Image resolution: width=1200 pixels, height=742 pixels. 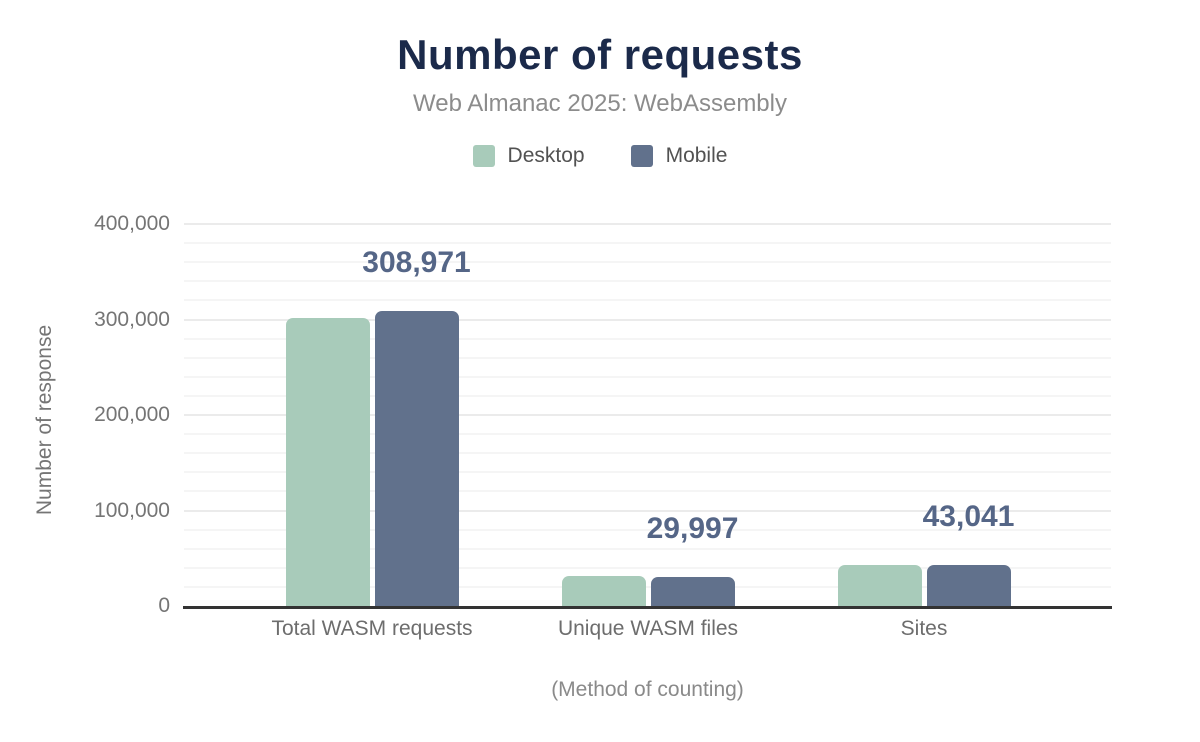 What do you see at coordinates (647, 607) in the screenshot?
I see `x-axis-line` at bounding box center [647, 607].